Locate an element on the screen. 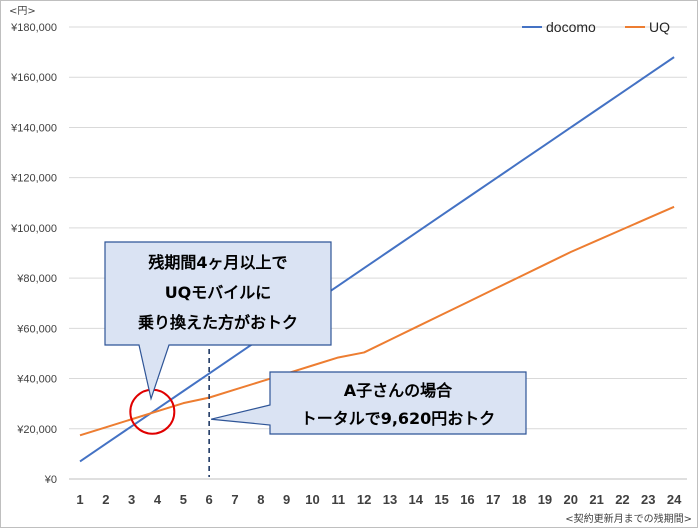  x-tick-label: 10 is located at coordinates (312, 499).